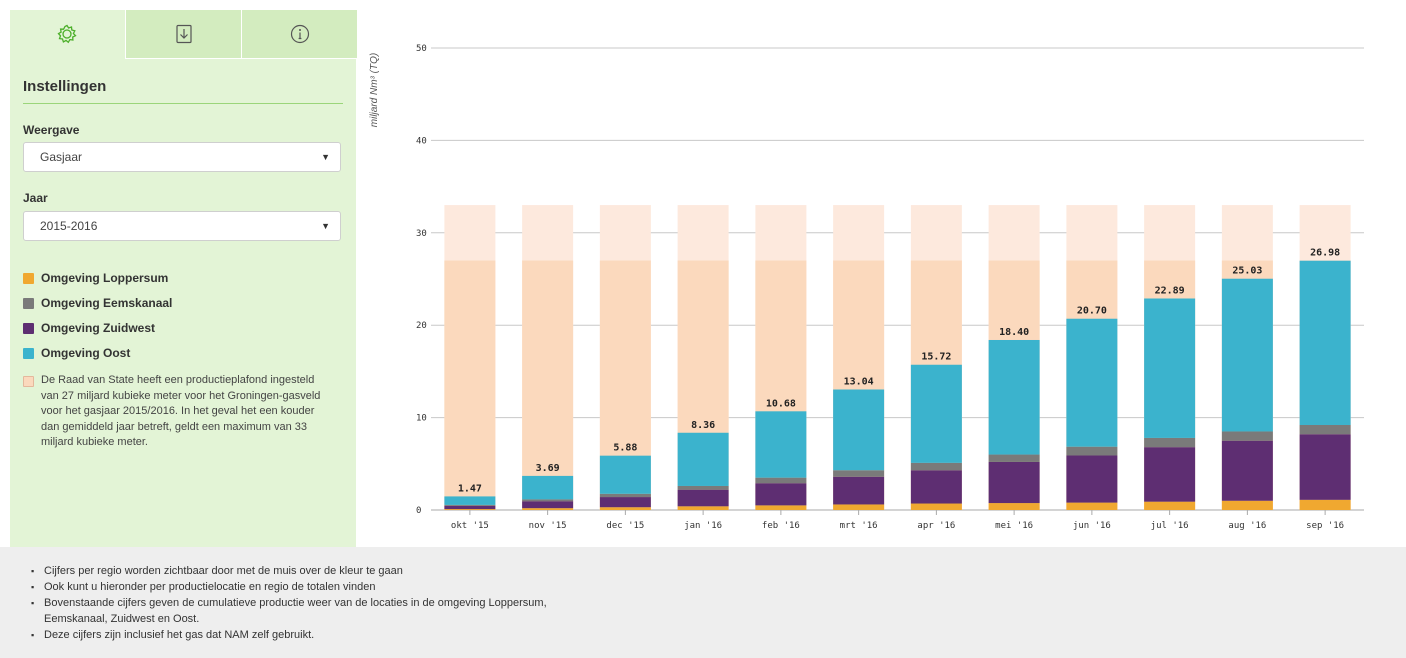 The width and height of the screenshot is (1406, 658). Describe the element at coordinates (35, 198) in the screenshot. I see `jaar-label: Jaar` at that location.